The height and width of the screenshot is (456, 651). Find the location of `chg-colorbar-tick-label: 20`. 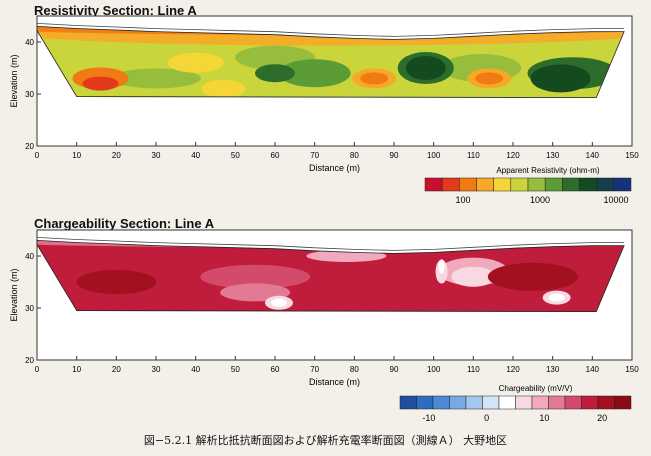

chg-colorbar-tick-label: 20 is located at coordinates (602, 418).